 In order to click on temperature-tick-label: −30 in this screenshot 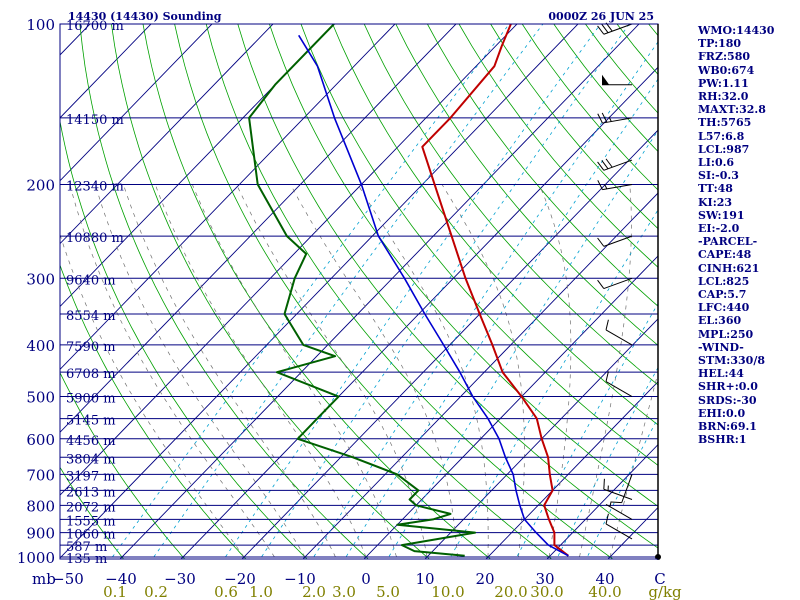, I will do `click(180, 579)`.